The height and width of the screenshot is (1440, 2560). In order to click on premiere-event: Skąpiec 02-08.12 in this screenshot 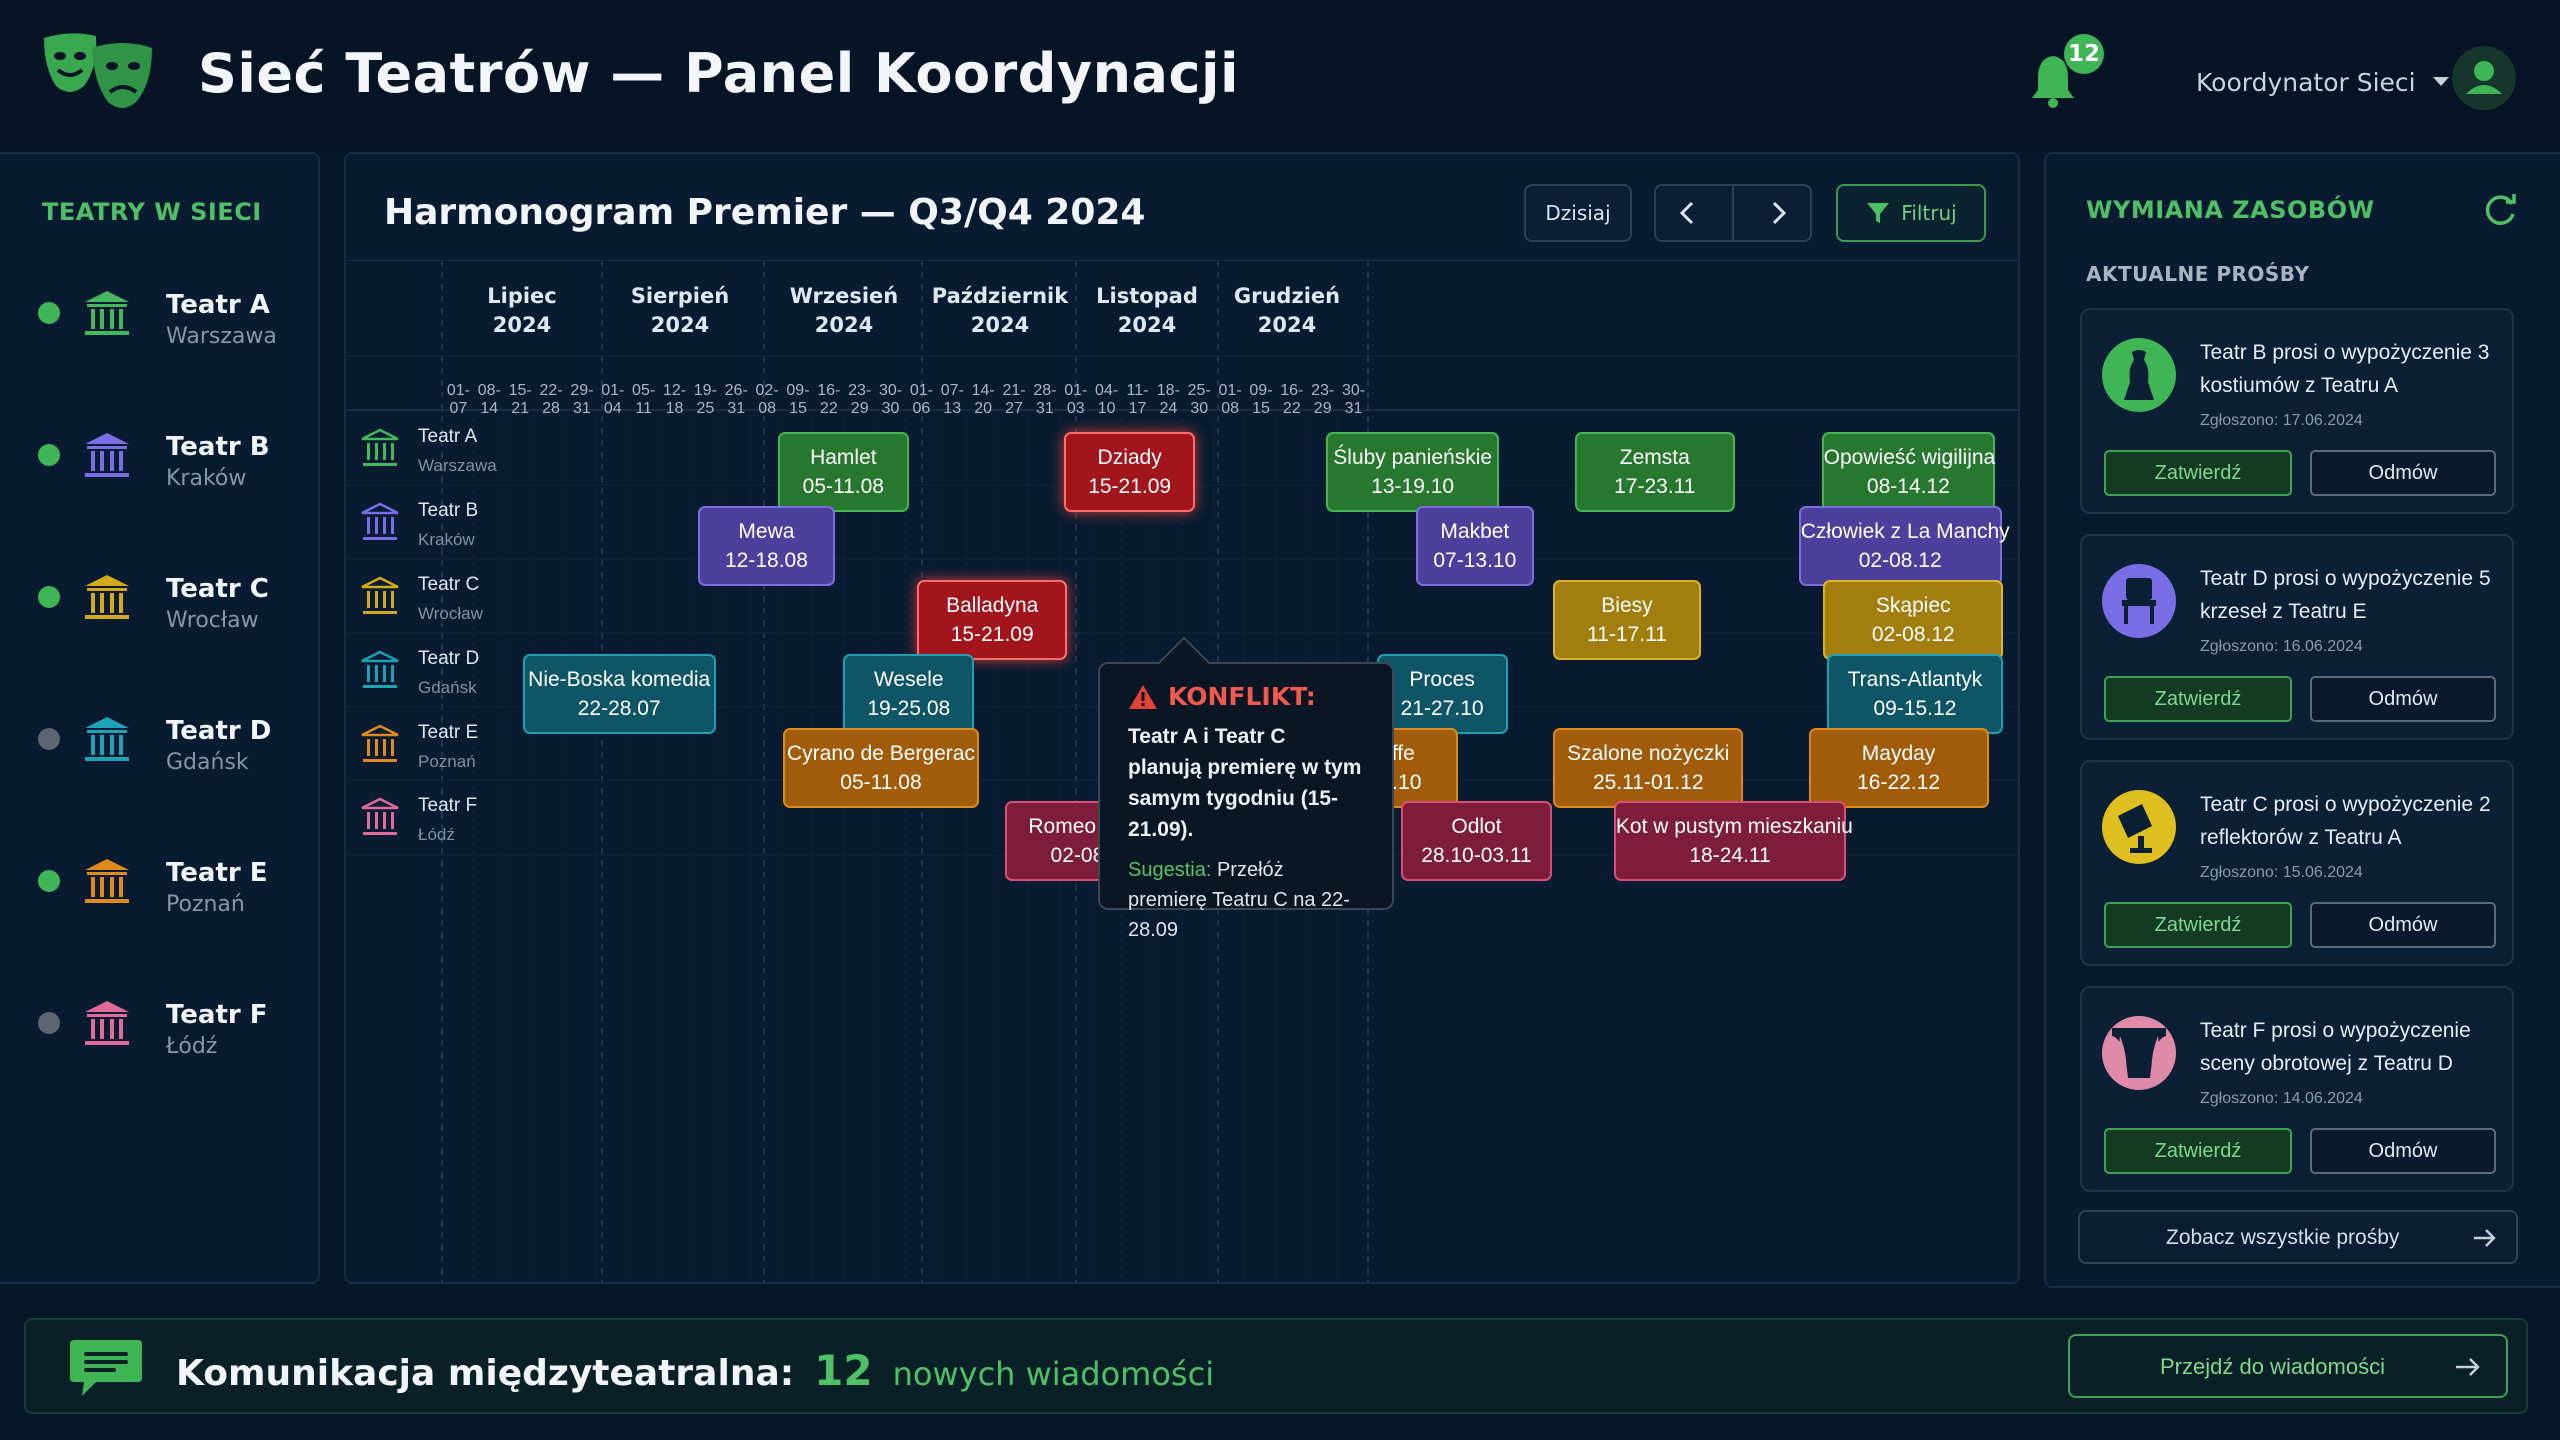, I will do `click(1913, 620)`.